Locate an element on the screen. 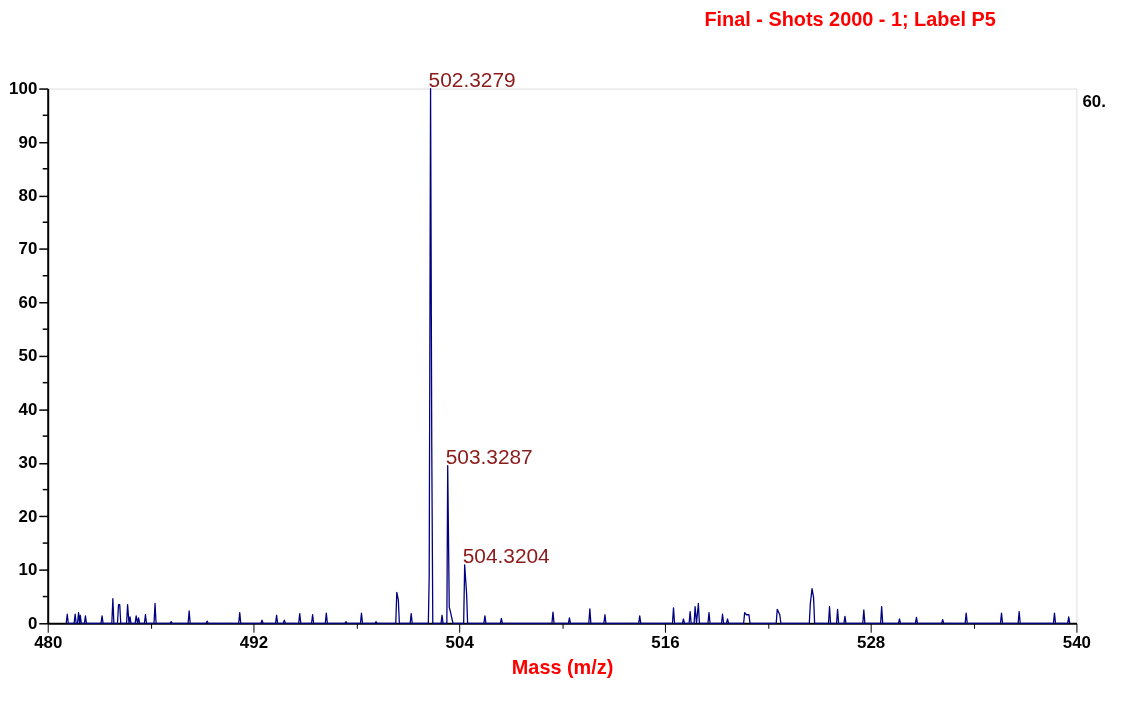 This screenshot has height=704, width=1146. chart-title: Final - Shots 2000 - 1; Label P5 is located at coordinates (850, 18).